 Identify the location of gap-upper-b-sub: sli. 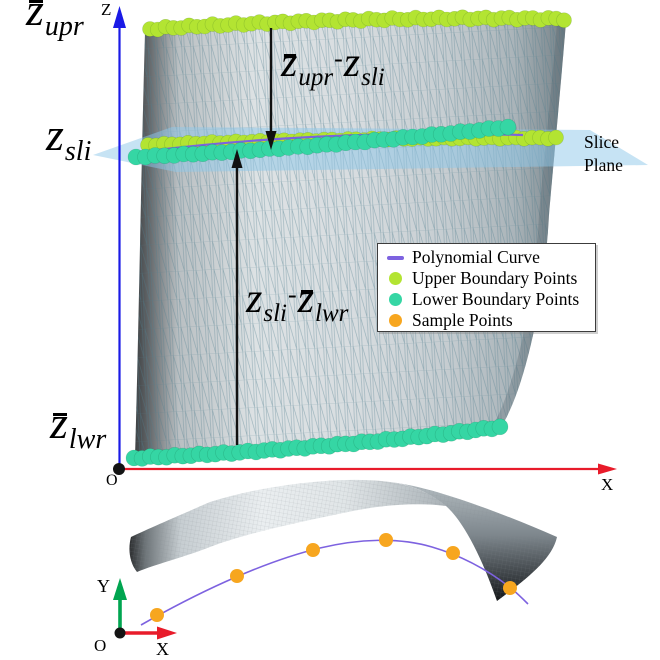
(373, 77).